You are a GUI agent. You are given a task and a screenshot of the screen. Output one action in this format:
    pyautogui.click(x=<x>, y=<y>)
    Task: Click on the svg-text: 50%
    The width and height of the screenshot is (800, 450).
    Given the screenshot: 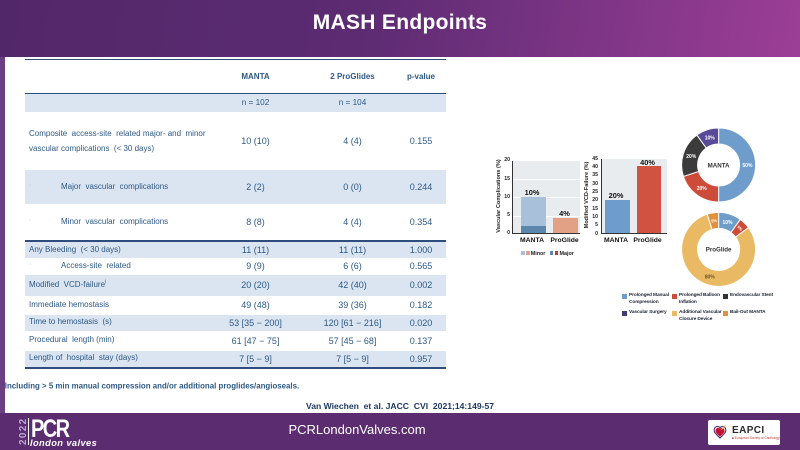 What is the action you would take?
    pyautogui.click(x=747, y=166)
    